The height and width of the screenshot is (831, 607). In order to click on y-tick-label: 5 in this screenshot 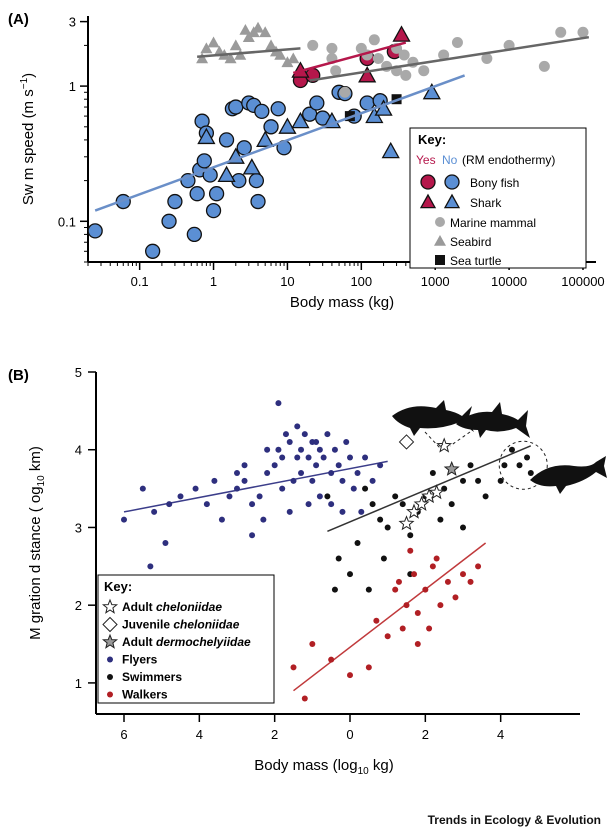, I will do `click(78, 372)`.